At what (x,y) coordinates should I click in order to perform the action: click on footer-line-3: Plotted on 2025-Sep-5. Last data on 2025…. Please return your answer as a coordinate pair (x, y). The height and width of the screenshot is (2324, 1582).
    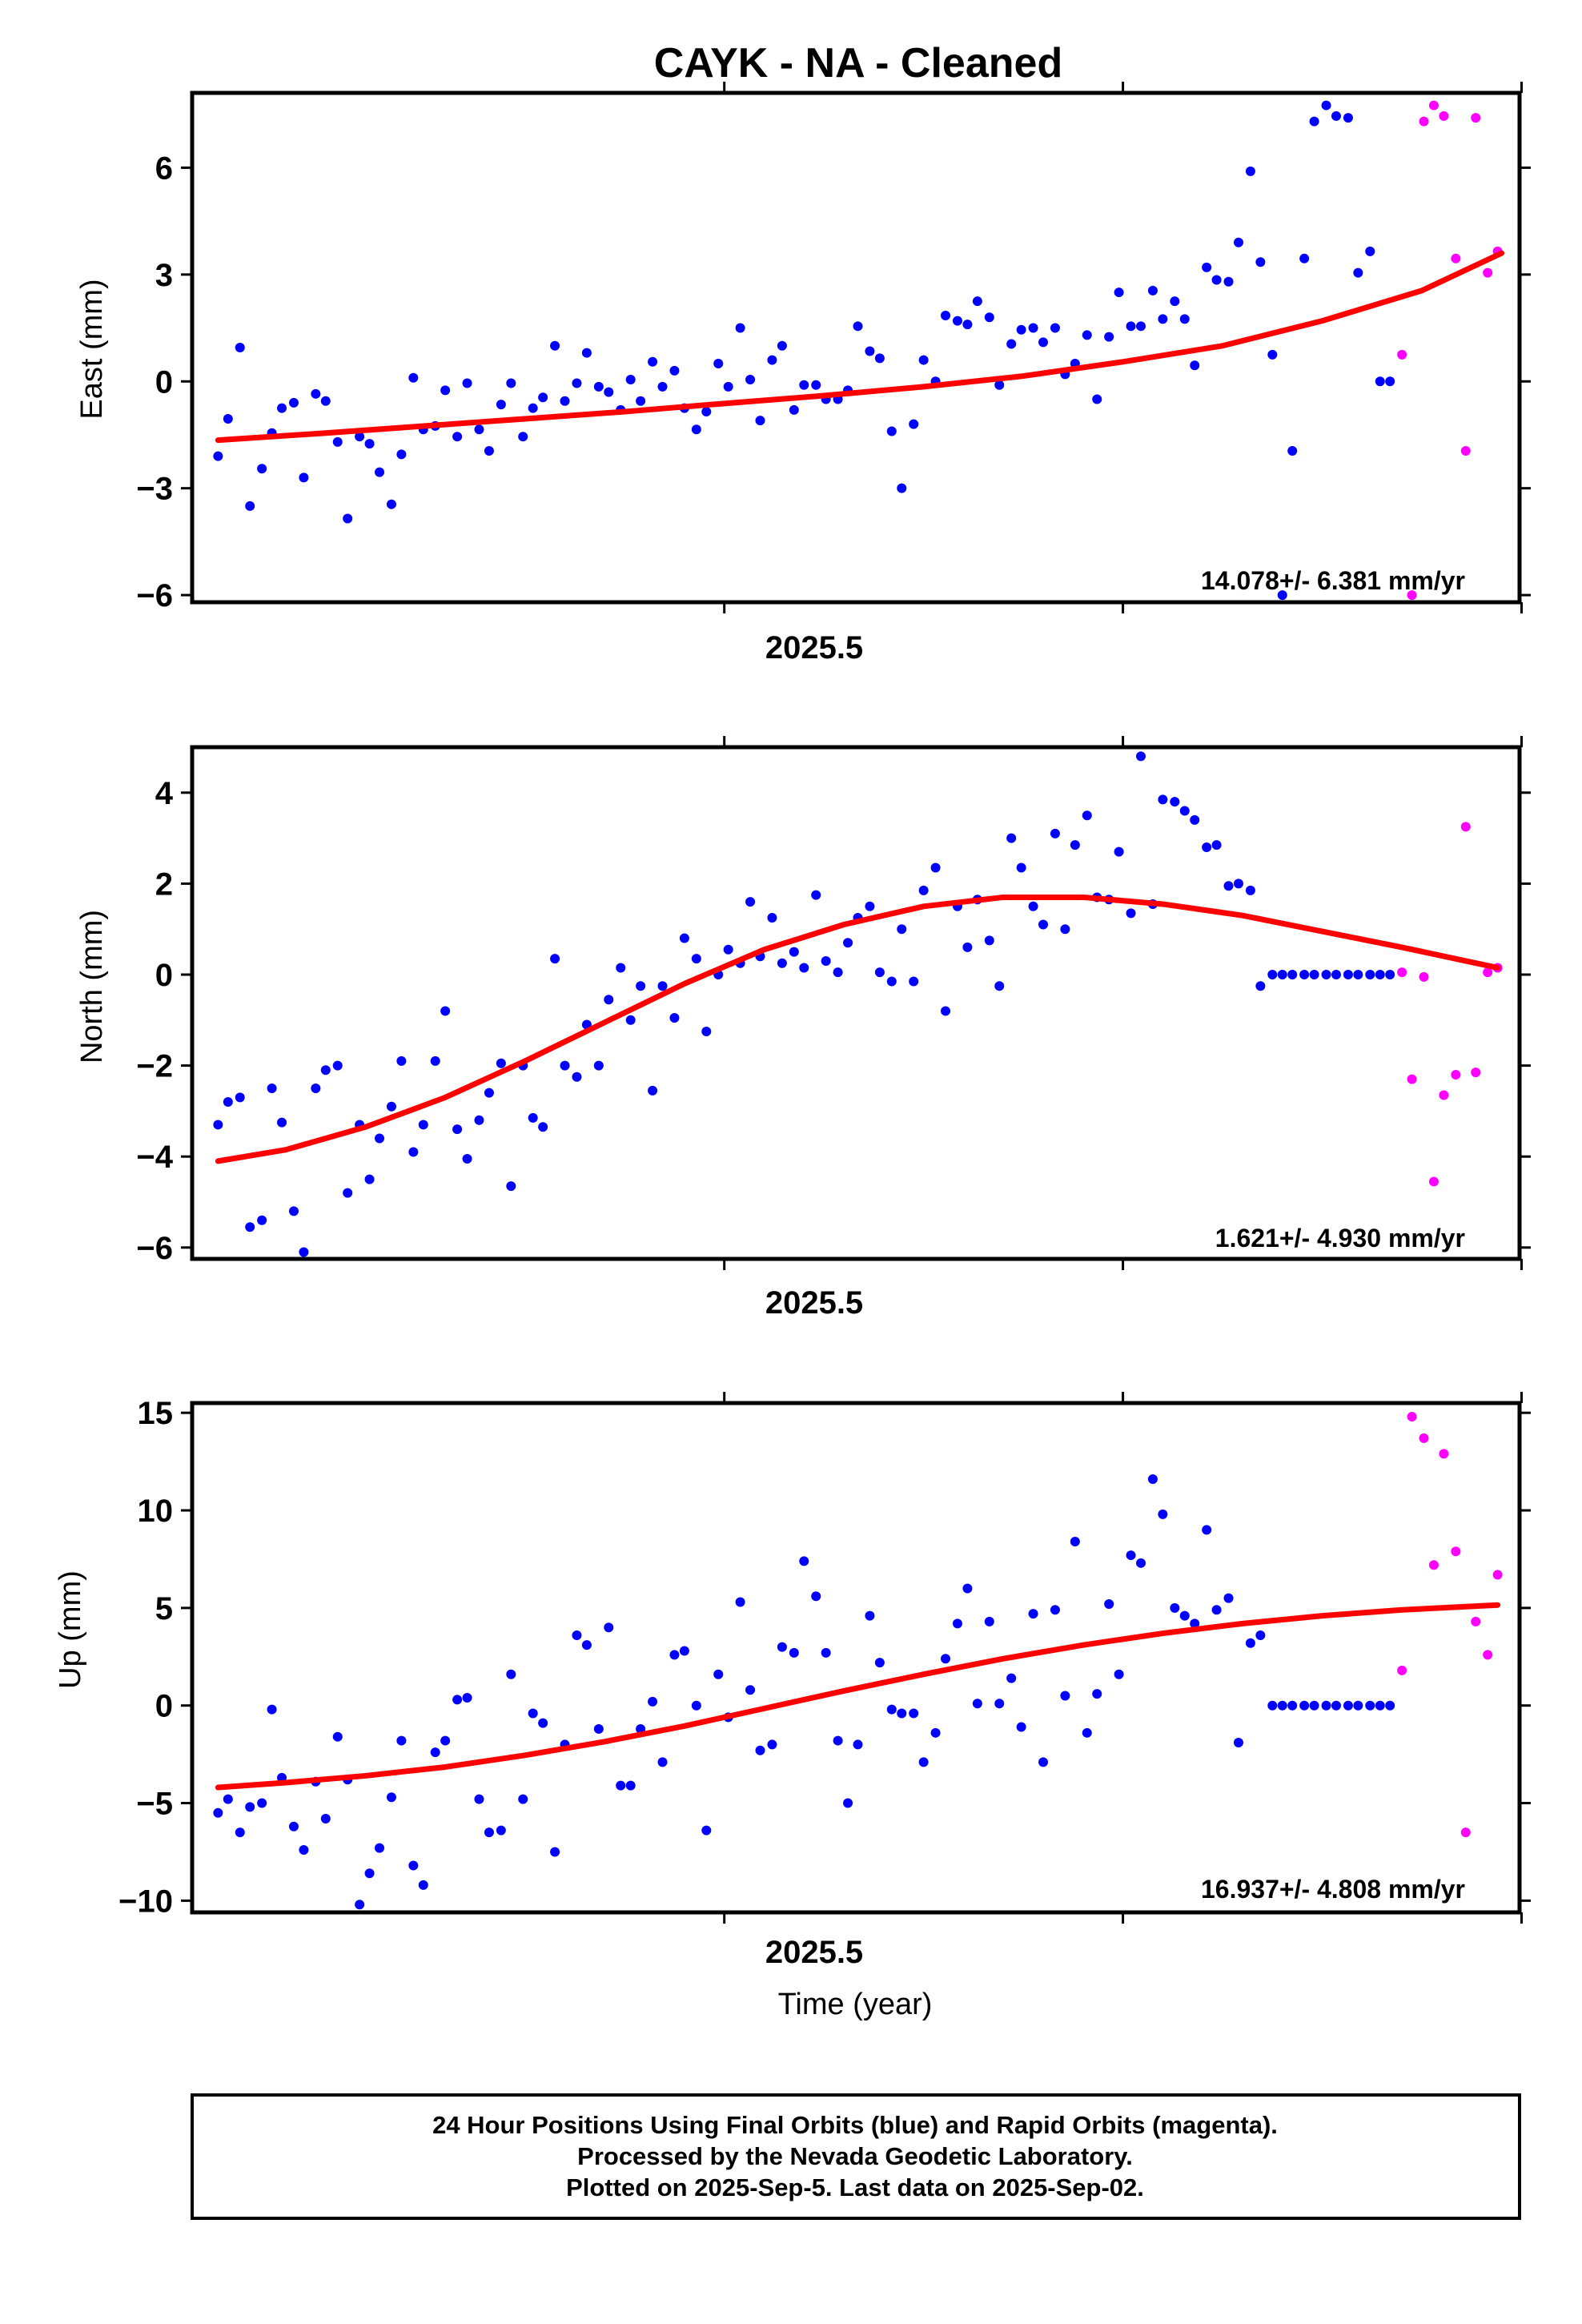
    Looking at the image, I should click on (855, 2187).